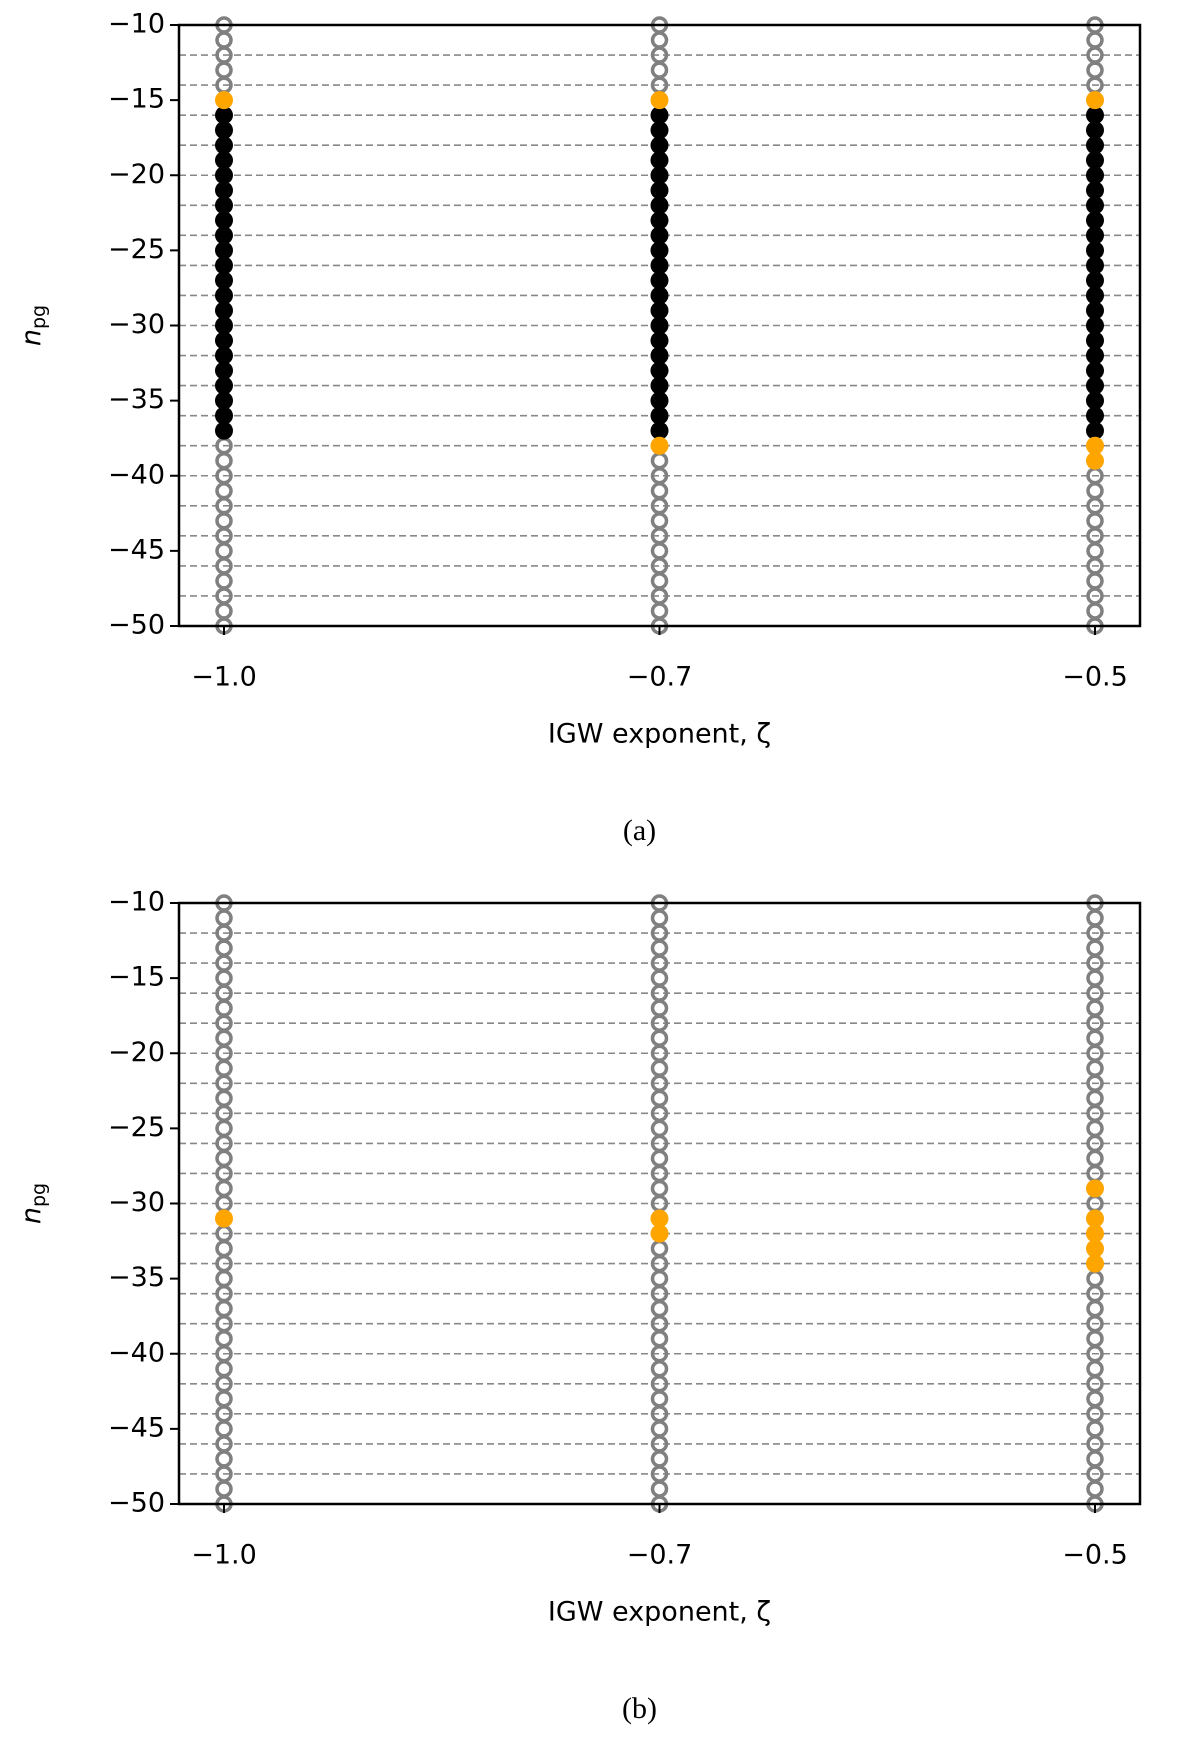 This screenshot has height=1752, width=1200. I want to click on y-axis-label-main: n, so click(31, 1215).